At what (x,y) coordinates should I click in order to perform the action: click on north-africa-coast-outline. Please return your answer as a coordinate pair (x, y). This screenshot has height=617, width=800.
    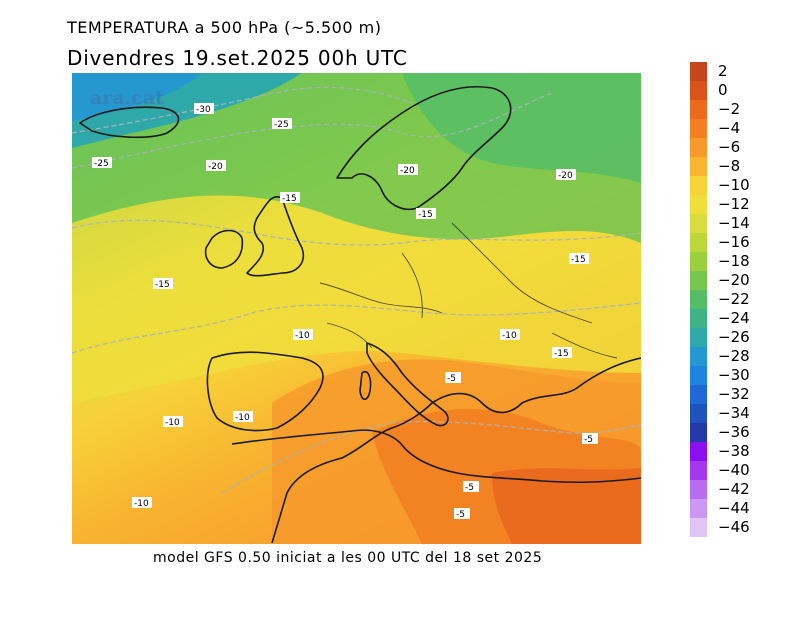
    Looking at the image, I should click on (436, 456).